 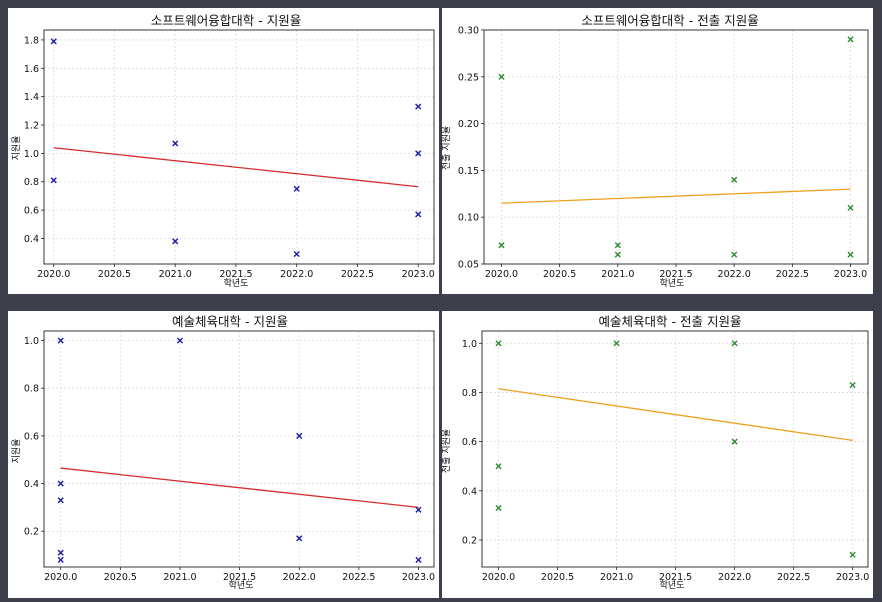 I want to click on y-tick-label: 0.20, so click(x=468, y=124).